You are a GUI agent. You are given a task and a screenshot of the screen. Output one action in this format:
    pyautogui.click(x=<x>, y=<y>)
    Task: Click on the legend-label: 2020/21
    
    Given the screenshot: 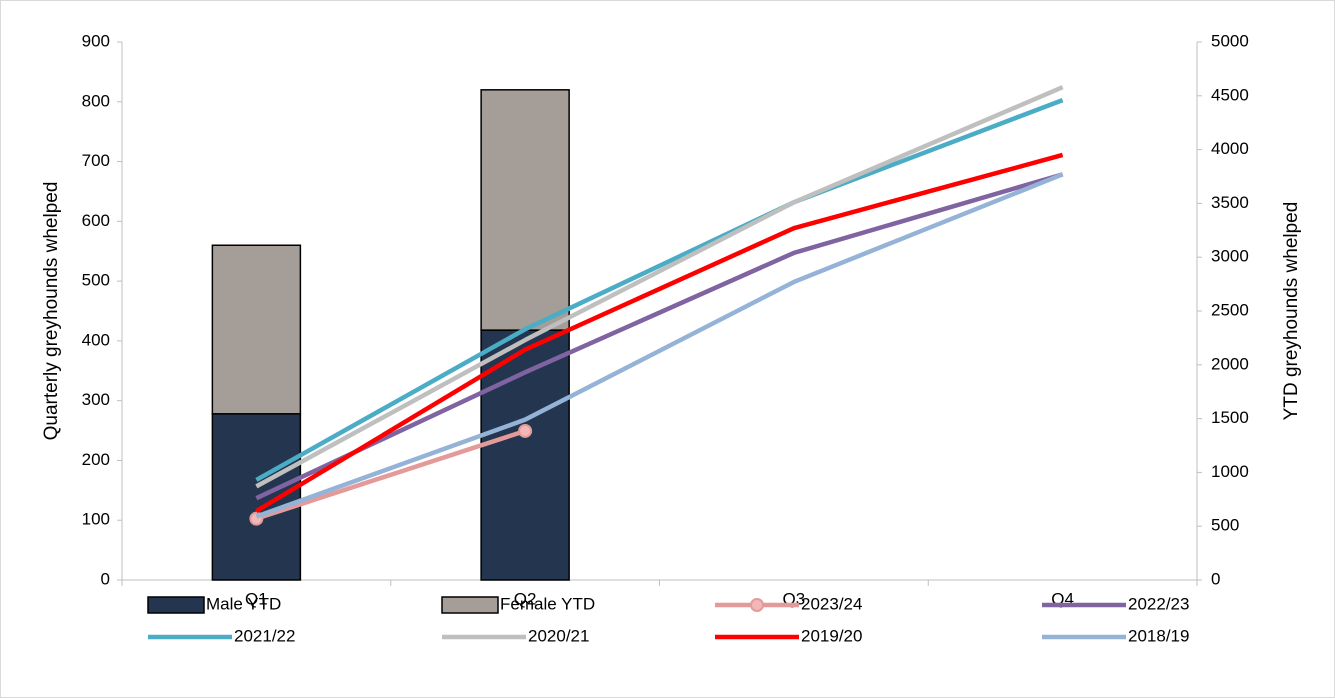 What is the action you would take?
    pyautogui.click(x=558, y=635)
    